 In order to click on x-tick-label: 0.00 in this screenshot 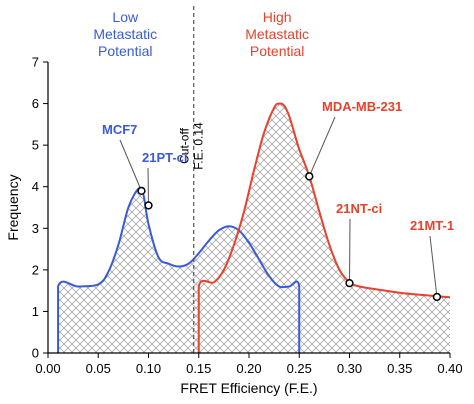, I will do `click(47, 368)`.